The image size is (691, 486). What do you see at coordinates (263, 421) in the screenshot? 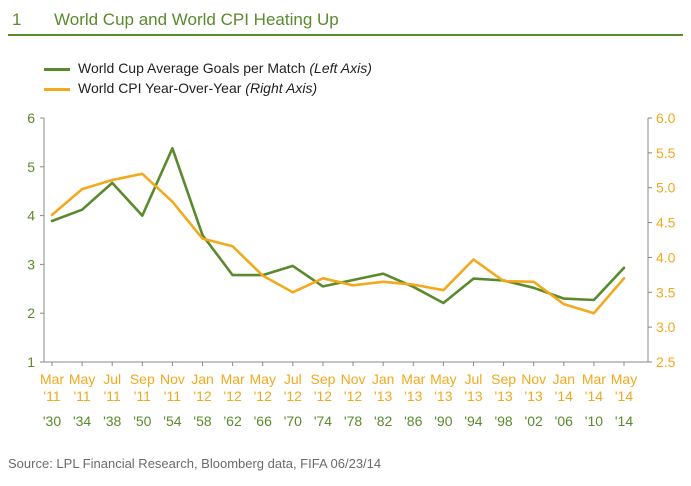
I see `x-tick-label-worldcup: '66` at bounding box center [263, 421].